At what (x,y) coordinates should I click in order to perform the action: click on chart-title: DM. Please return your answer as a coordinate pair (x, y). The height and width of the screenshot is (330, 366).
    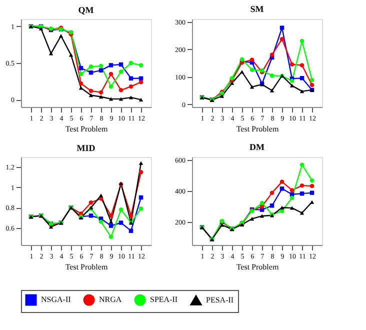
    Looking at the image, I should click on (257, 147).